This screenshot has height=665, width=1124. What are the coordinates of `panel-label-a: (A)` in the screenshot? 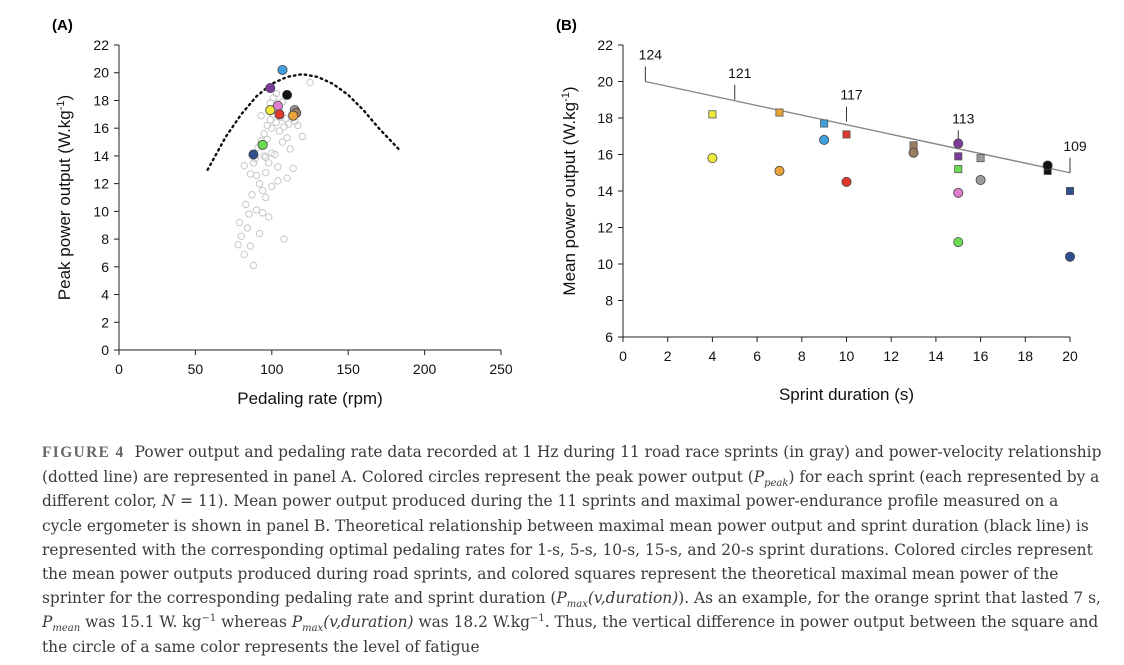 It's located at (62, 25).